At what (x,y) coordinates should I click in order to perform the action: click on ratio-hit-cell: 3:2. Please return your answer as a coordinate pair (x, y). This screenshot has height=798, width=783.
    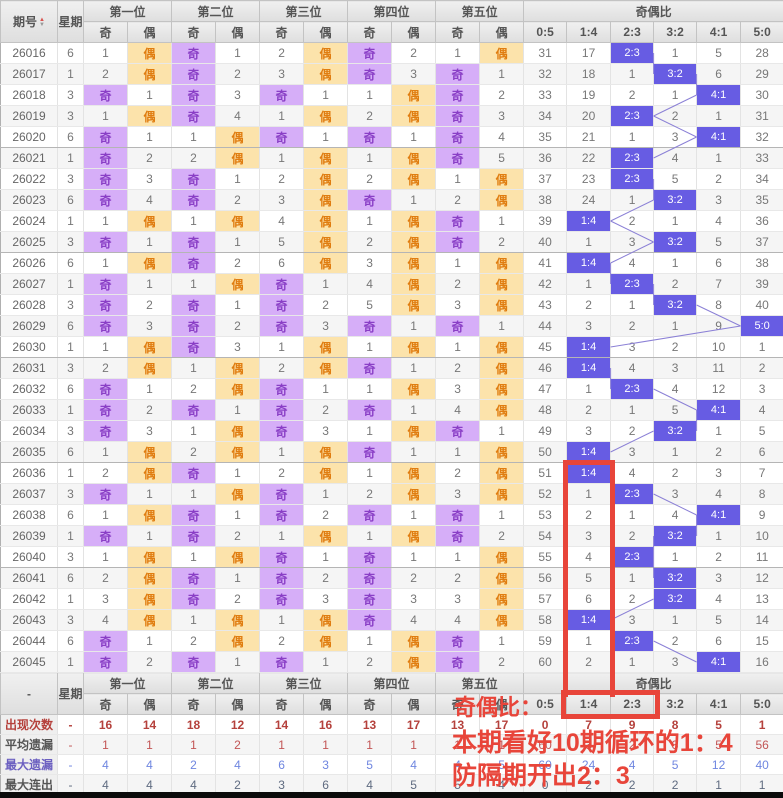
    Looking at the image, I should click on (675, 74).